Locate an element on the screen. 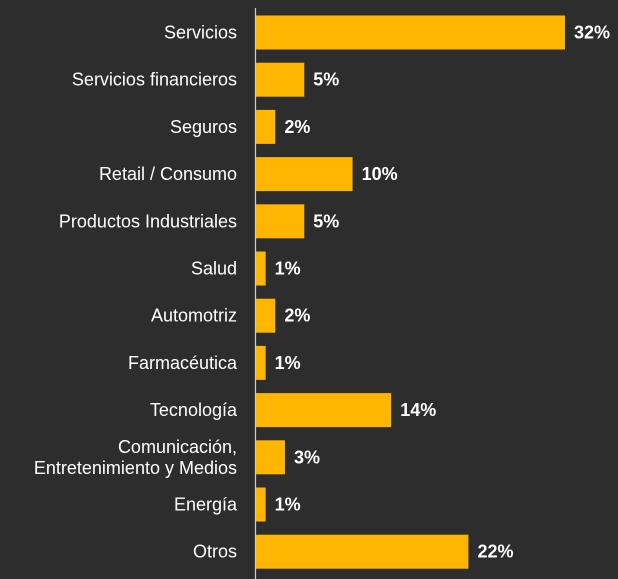  category-label-line: Seguros is located at coordinates (203, 127).